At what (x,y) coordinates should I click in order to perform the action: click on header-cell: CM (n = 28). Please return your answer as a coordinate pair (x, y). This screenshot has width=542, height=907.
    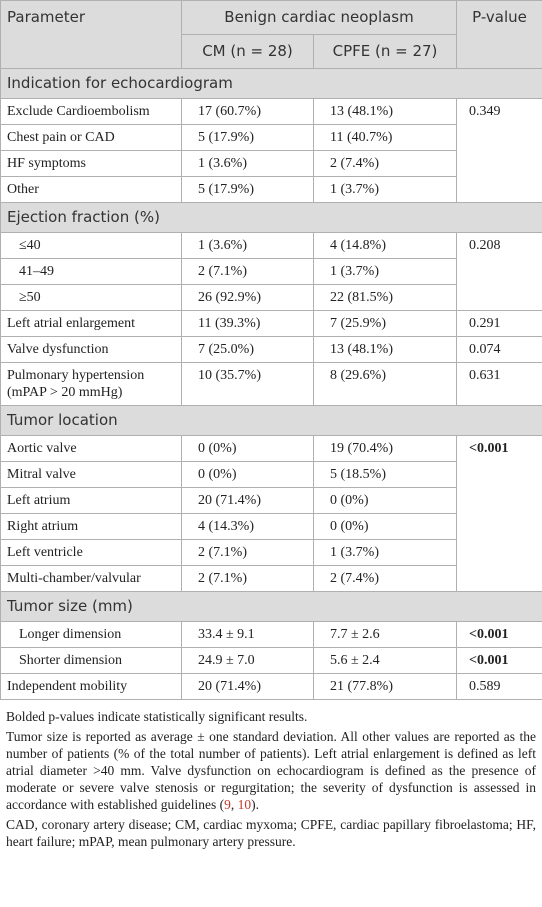
    Looking at the image, I should click on (247, 51).